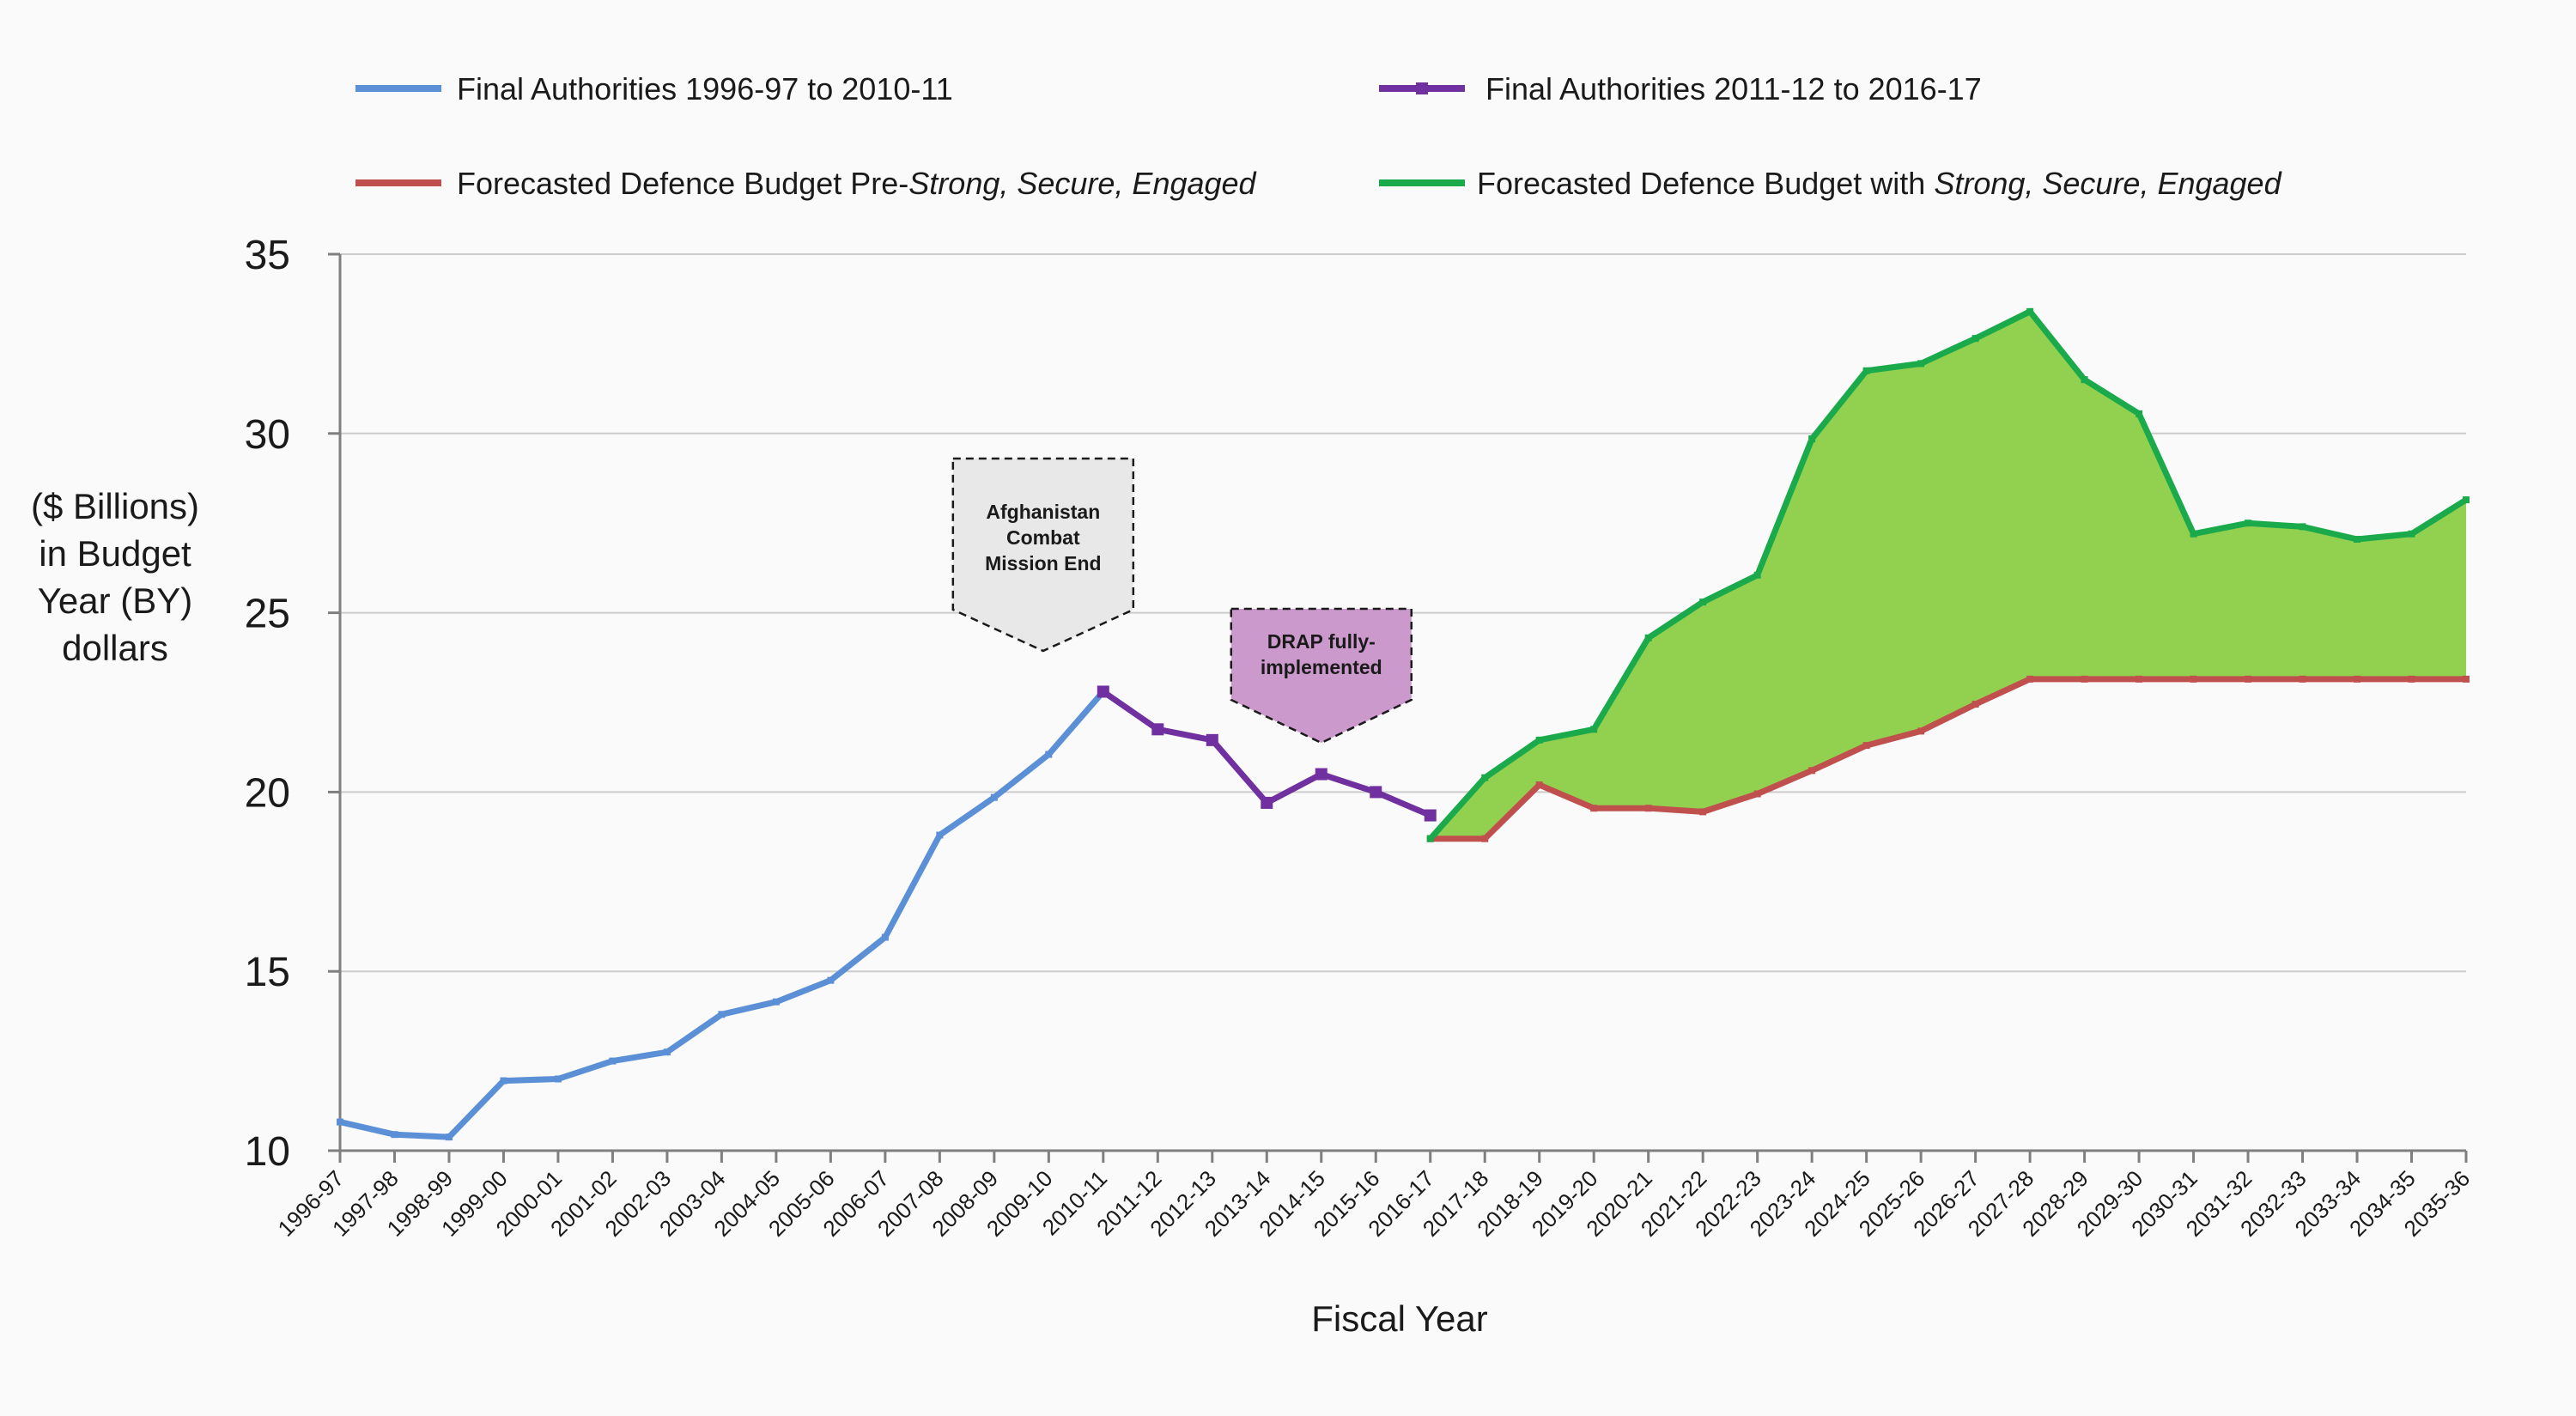 The height and width of the screenshot is (1416, 2576). What do you see at coordinates (705, 88) in the screenshot?
I see `legend-label: Final Authorities 1996-97 to 2010-11` at bounding box center [705, 88].